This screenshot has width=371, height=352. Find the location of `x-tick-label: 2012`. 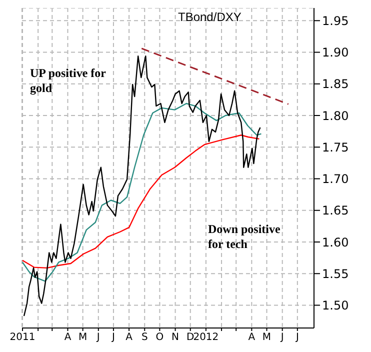

x-tick-label: 2012 is located at coordinates (206, 338).